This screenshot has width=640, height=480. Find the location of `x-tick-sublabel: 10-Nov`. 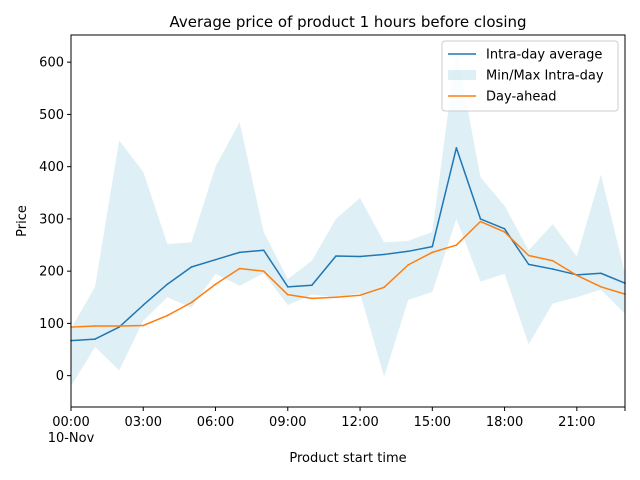

x-tick-sublabel: 10-Nov is located at coordinates (71, 438).